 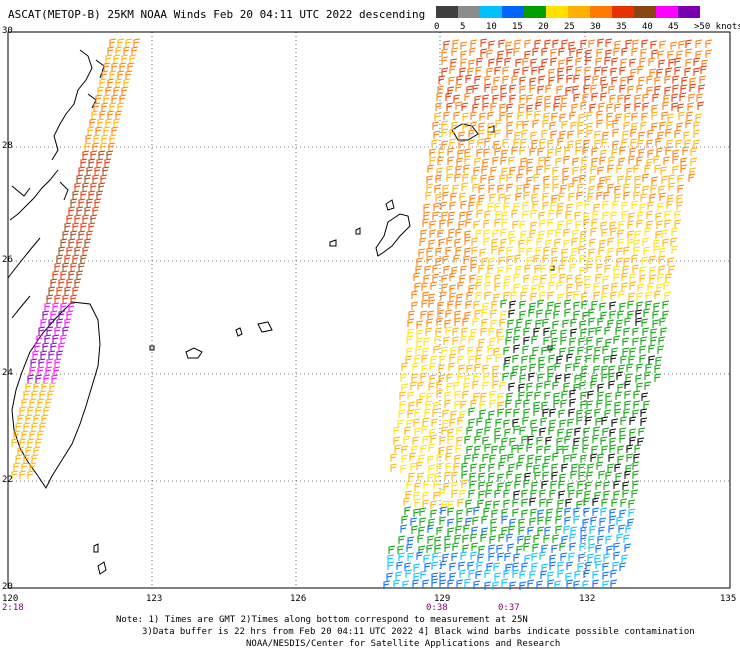 What do you see at coordinates (569, 27) in the screenshot?
I see `colorbar-label: 25` at bounding box center [569, 27].